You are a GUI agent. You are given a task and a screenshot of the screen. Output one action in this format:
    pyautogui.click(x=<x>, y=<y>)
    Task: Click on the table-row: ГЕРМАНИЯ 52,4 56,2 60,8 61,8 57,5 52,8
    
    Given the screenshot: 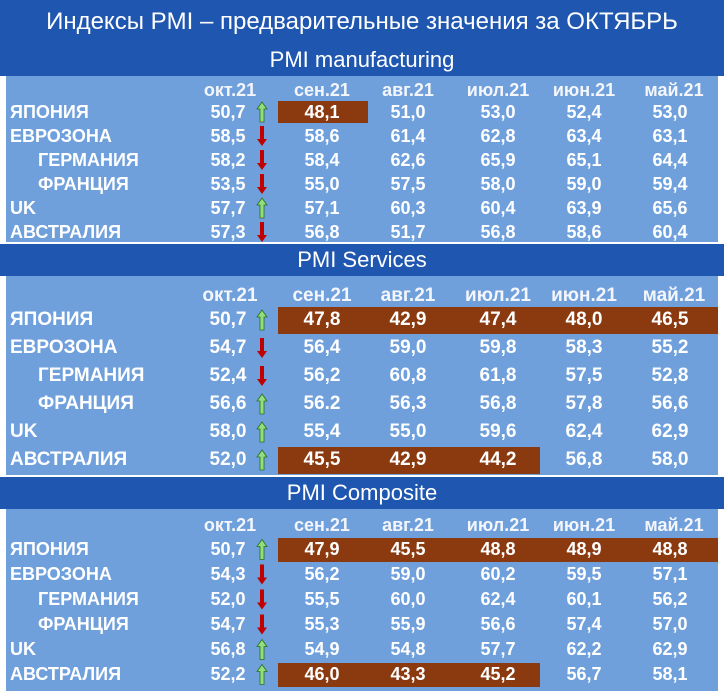 What is the action you would take?
    pyautogui.click(x=362, y=376)
    